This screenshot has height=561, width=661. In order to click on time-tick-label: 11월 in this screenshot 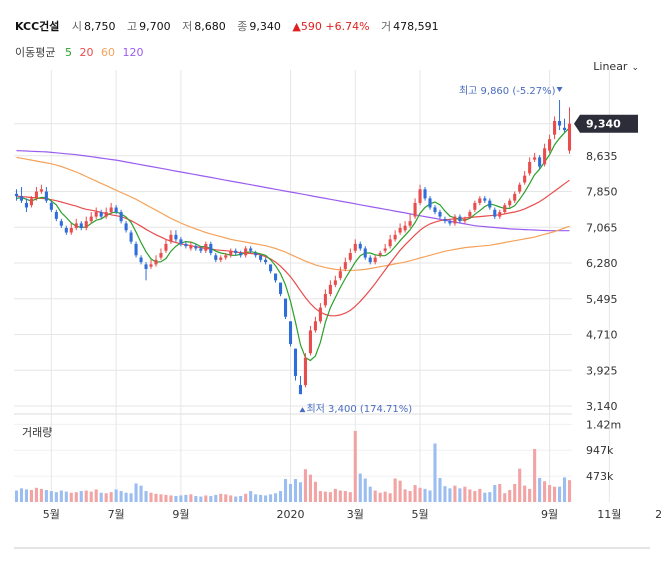, I will do `click(609, 514)`.